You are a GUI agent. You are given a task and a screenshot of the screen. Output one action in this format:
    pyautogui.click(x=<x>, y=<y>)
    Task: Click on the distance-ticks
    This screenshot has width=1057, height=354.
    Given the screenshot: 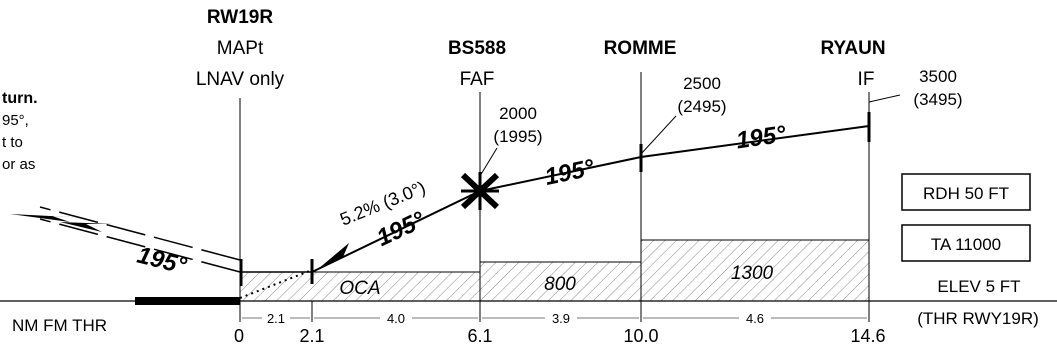 What is the action you would take?
    pyautogui.click(x=554, y=311)
    